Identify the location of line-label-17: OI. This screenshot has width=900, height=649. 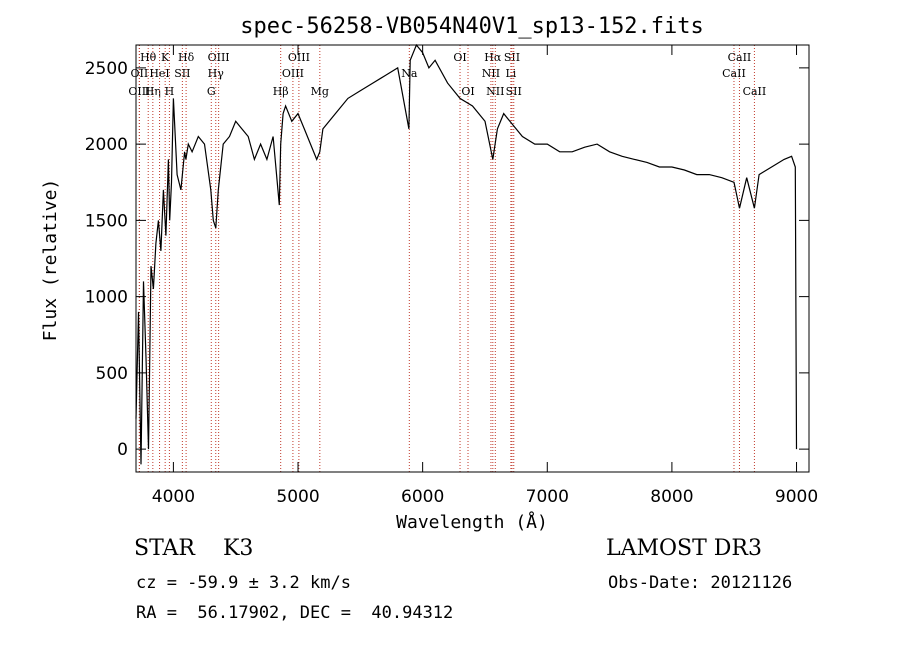
(459, 57).